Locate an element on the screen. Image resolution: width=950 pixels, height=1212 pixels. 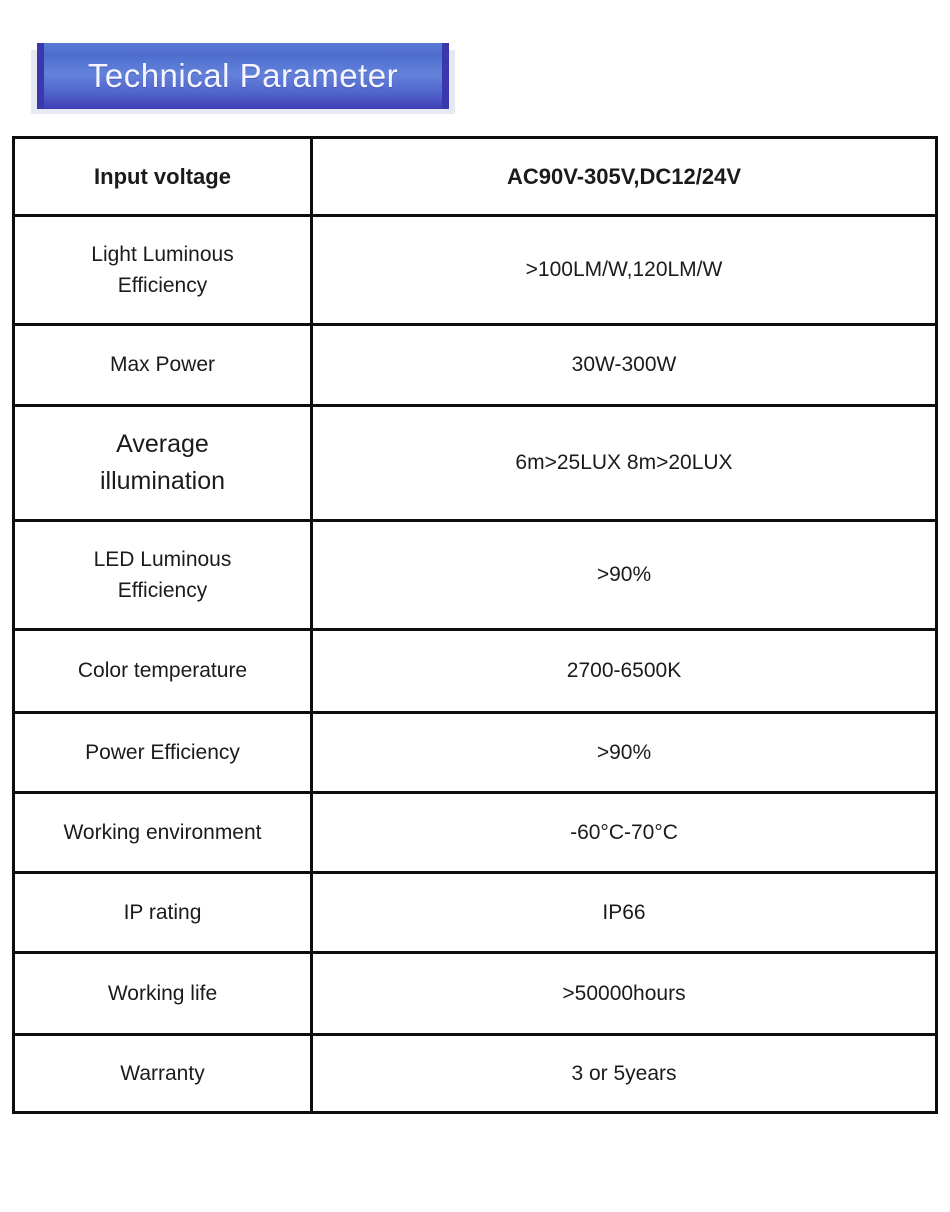
table-row: Average illumination 6m>25LUX 8m>20LUX is located at coordinates (475, 463).